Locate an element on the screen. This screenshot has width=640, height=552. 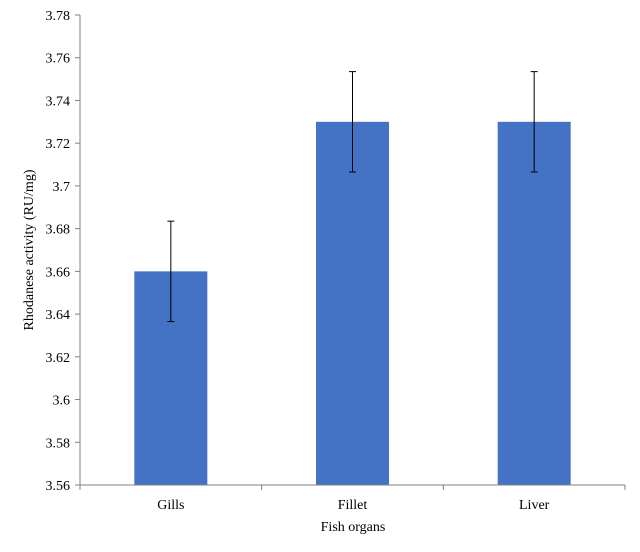
y-tick-label: 3.76 is located at coordinates (58, 59).